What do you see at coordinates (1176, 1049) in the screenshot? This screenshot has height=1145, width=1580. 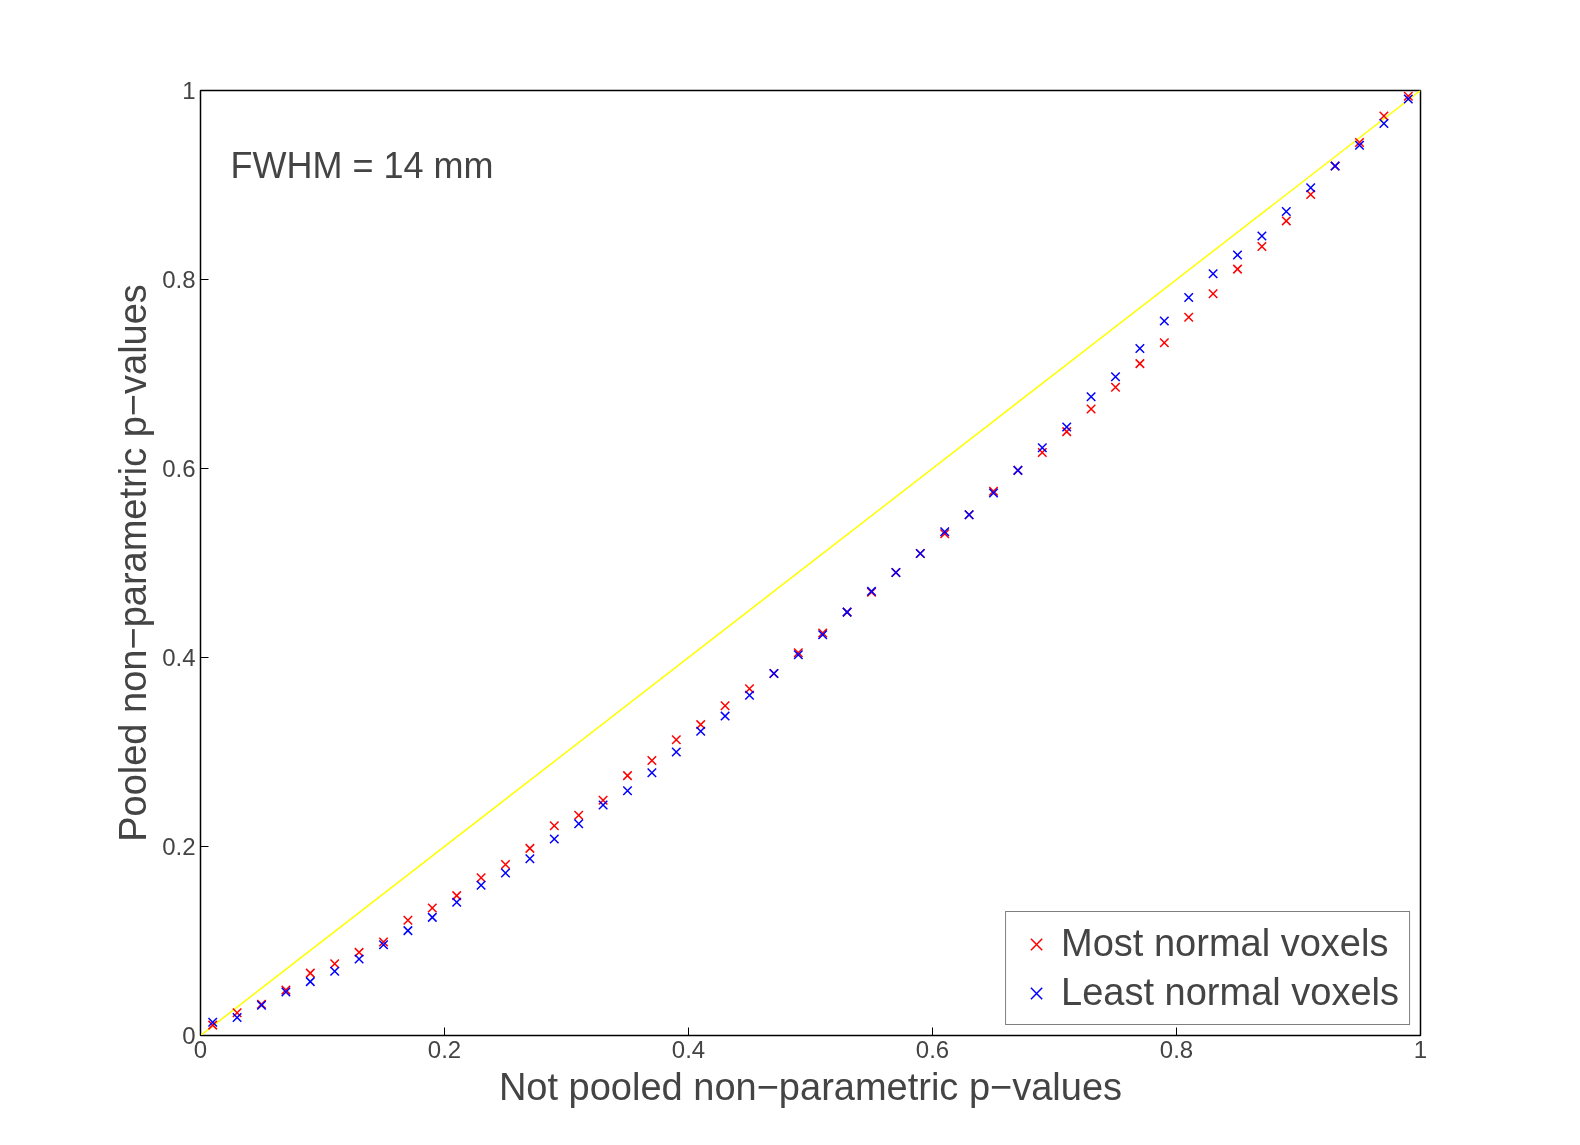 I see `x-tick-label: 0.8` at bounding box center [1176, 1049].